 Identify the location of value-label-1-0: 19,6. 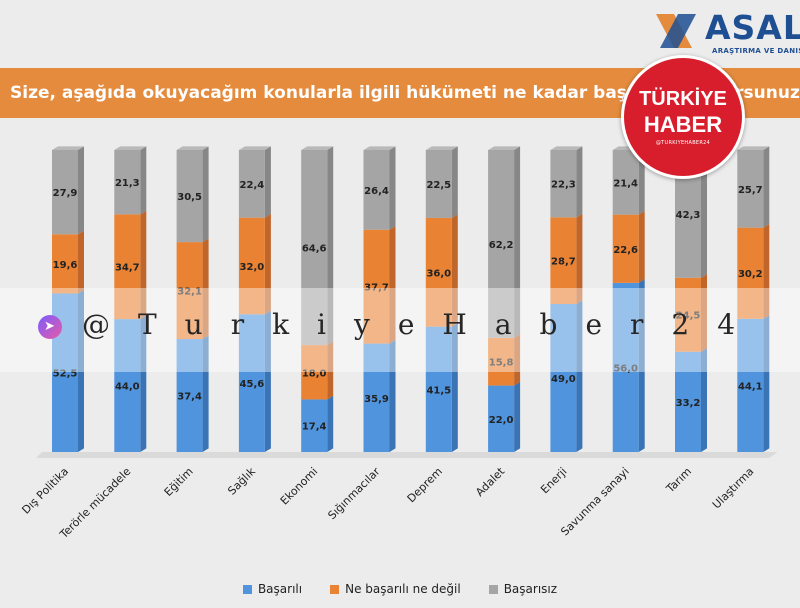
(65, 265).